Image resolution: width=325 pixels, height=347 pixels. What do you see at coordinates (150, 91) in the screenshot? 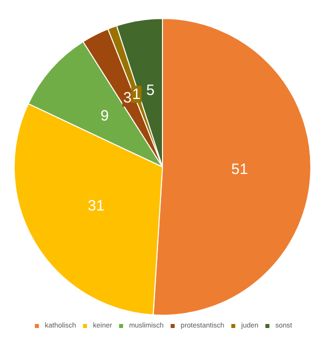
I see `data-label: 5` at bounding box center [150, 91].